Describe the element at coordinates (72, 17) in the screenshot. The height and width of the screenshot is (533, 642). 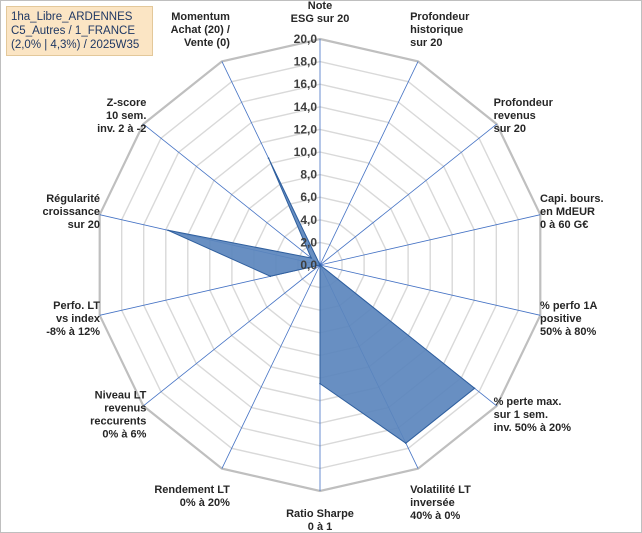
I see `info-line-1: 1ha_Libre_ARDENNES` at that location.